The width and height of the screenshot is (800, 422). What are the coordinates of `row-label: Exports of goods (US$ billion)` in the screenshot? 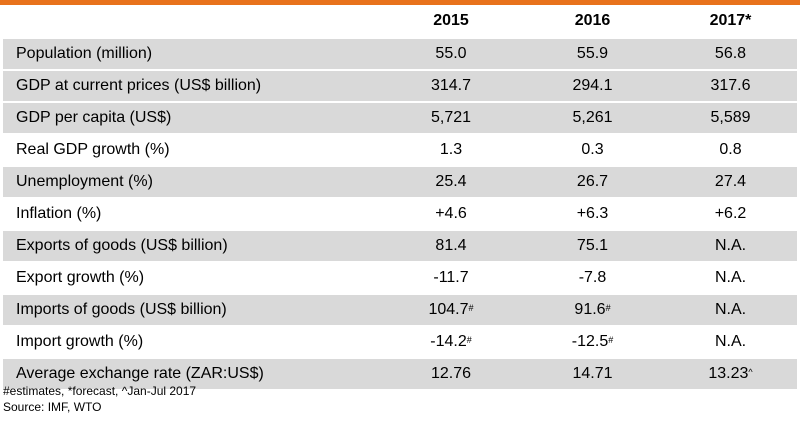 It's located at (192, 246).